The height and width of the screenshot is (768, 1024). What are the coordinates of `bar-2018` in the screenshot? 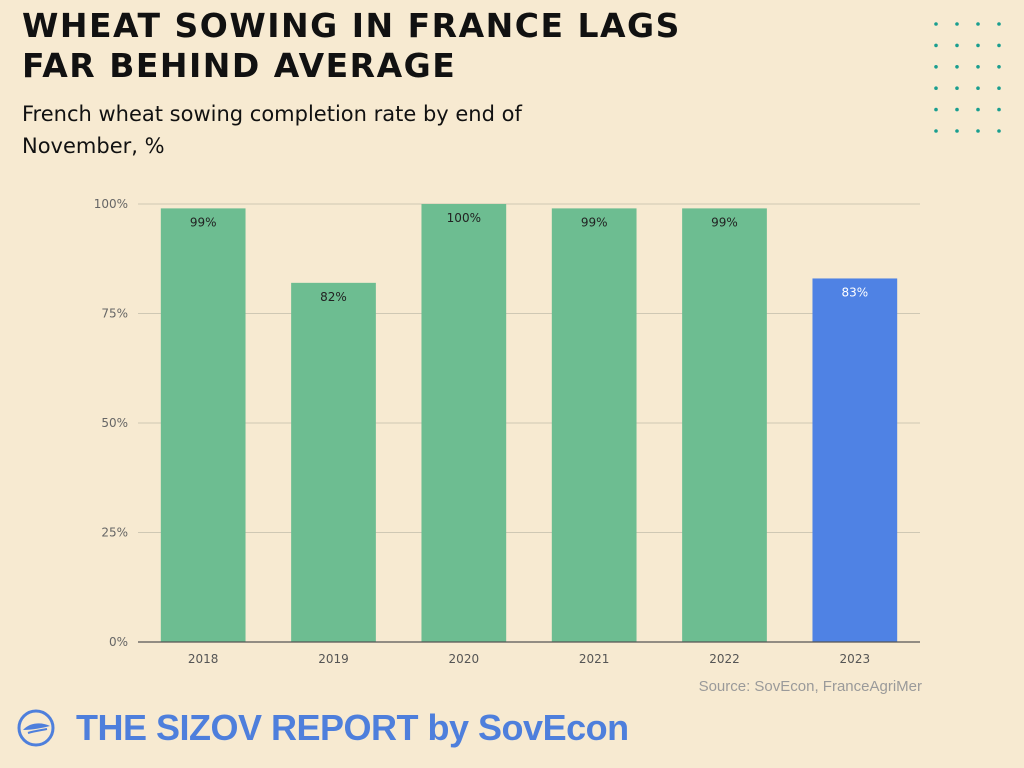 It's located at (203, 425).